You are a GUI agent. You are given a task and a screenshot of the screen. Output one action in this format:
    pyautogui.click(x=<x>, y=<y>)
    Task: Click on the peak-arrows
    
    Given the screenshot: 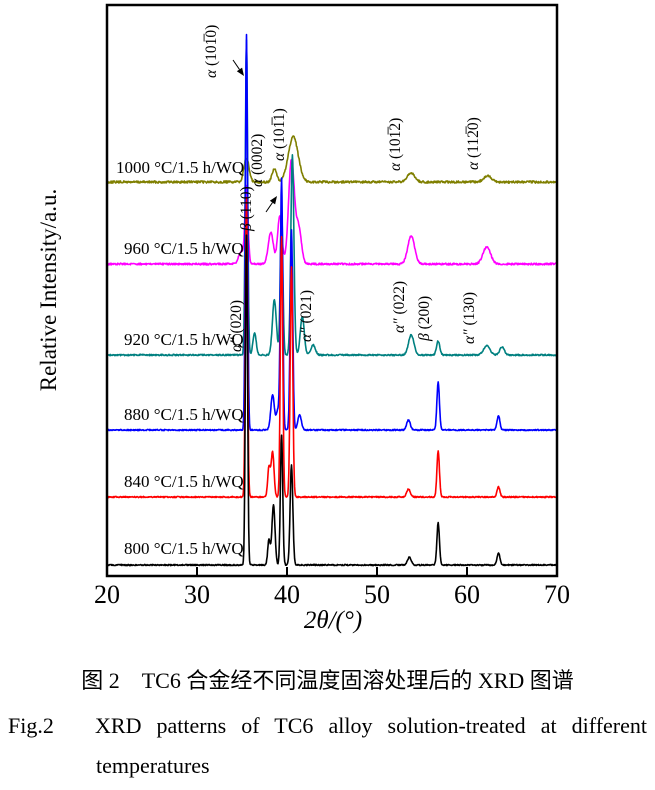 What is the action you would take?
    pyautogui.click(x=254, y=136)
    